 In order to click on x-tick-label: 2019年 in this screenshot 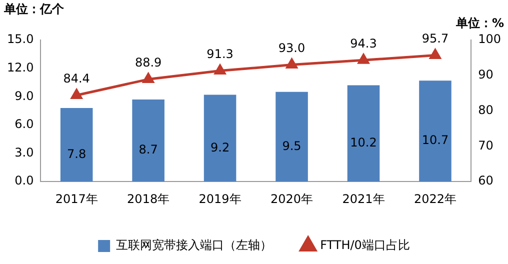, I will do `click(220, 199)`.